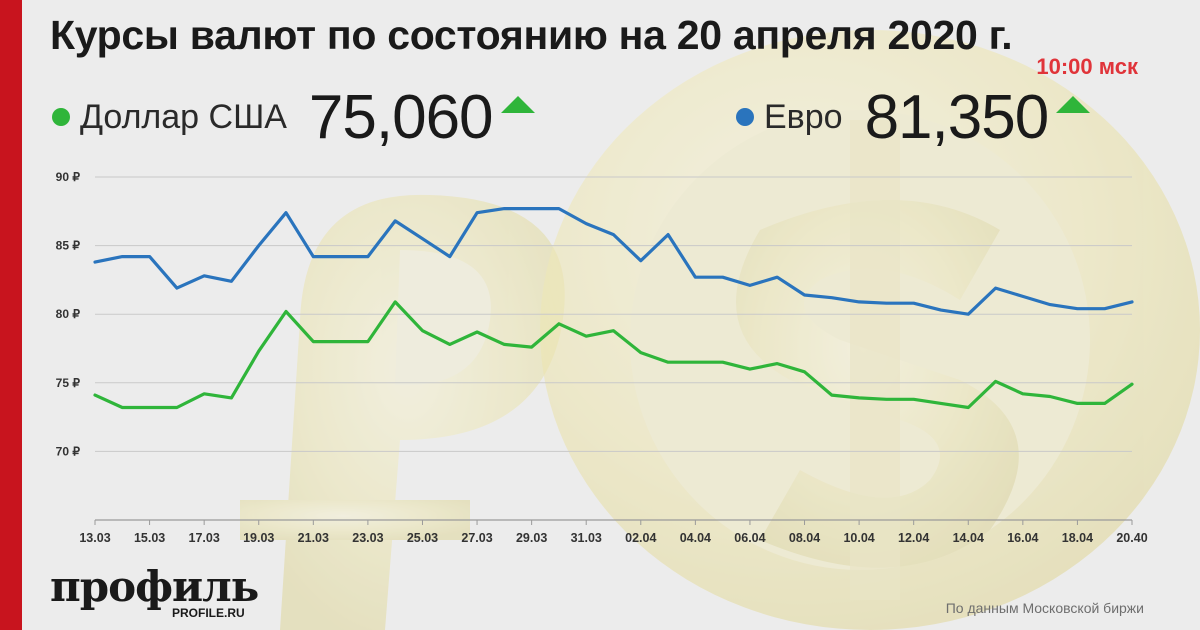 The image size is (1200, 630). I want to click on x-tick-label: 13.03, so click(94, 538).